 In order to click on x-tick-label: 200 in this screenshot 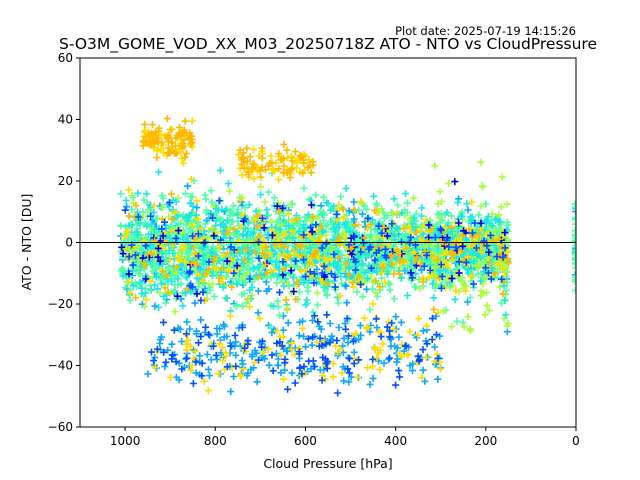, I will do `click(485, 441)`.